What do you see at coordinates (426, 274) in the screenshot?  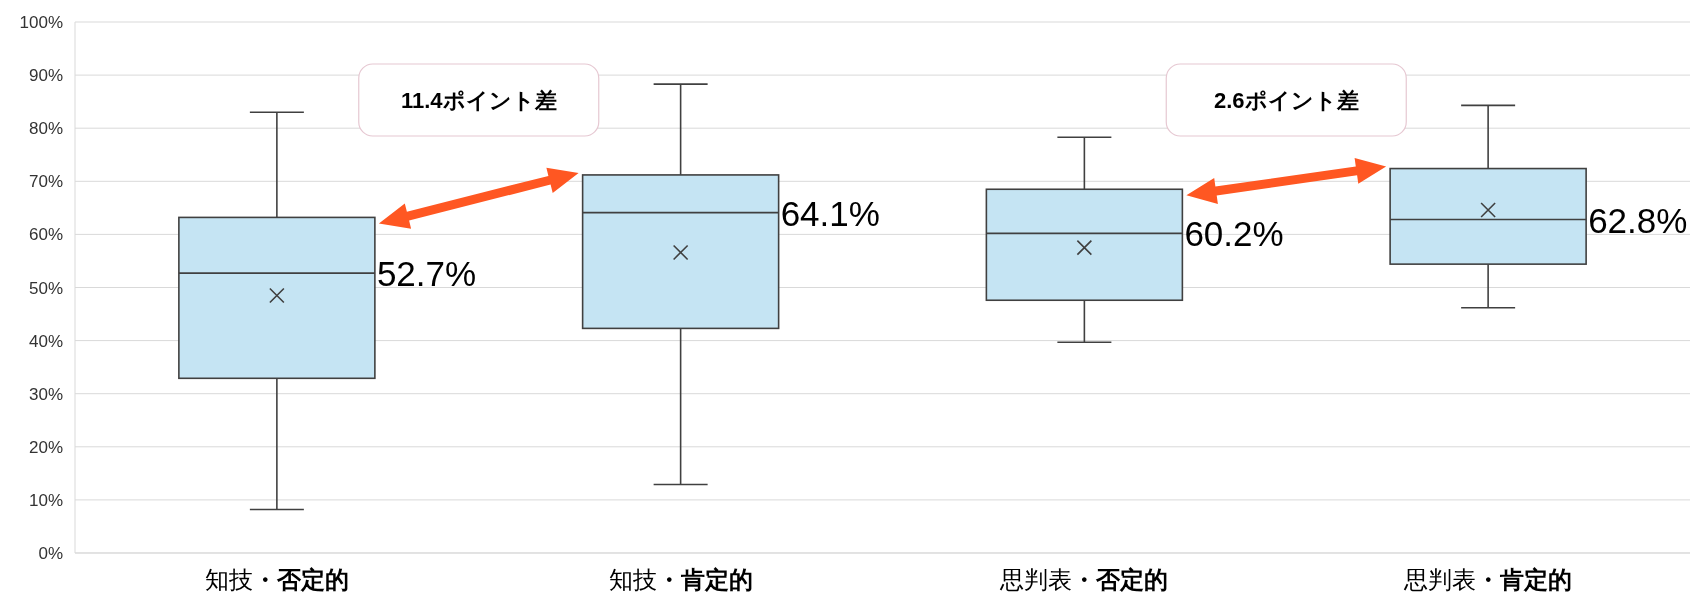 I see `text: 52.7%` at bounding box center [426, 274].